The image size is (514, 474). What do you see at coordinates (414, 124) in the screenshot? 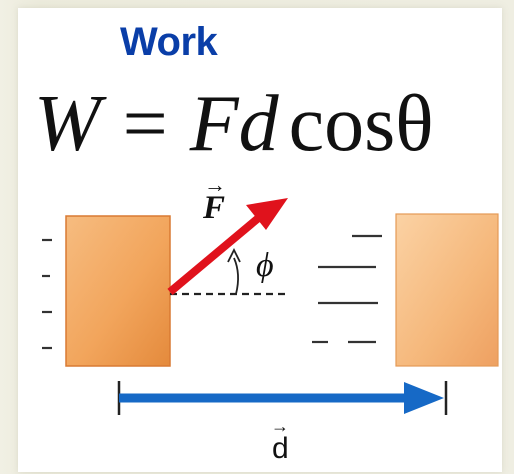
I see `equation-theta: θ` at bounding box center [414, 124].